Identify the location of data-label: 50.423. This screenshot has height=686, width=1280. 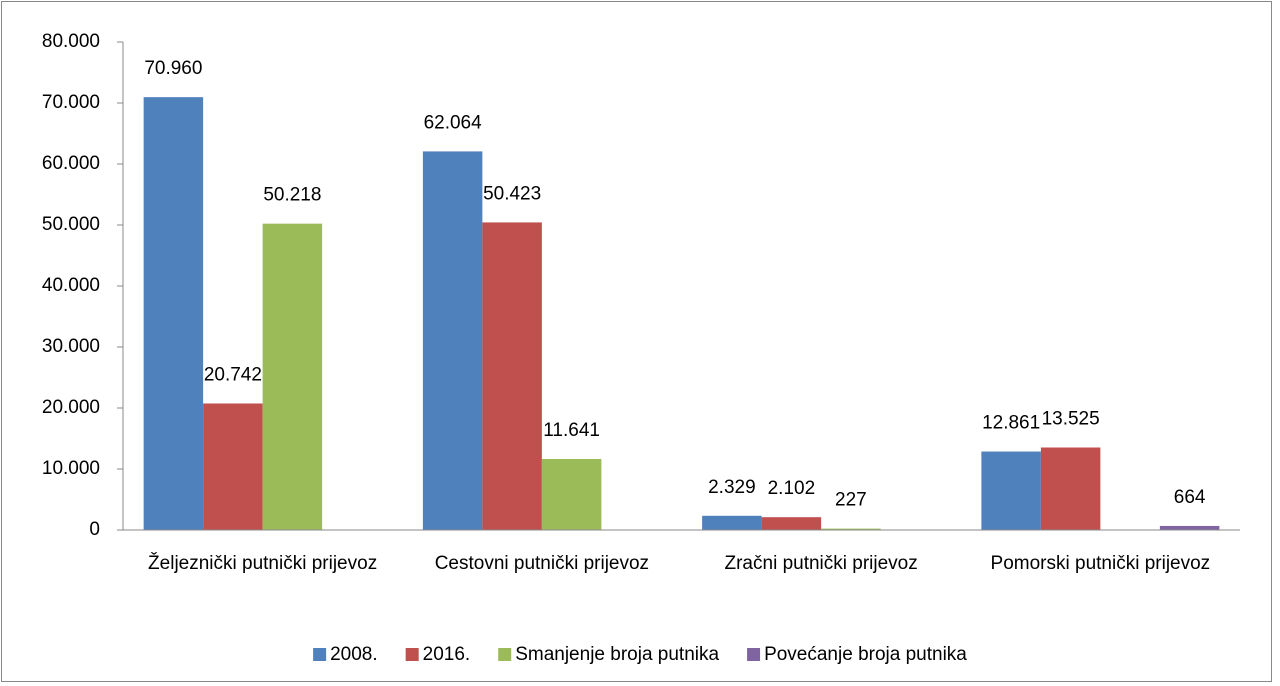
(512, 193).